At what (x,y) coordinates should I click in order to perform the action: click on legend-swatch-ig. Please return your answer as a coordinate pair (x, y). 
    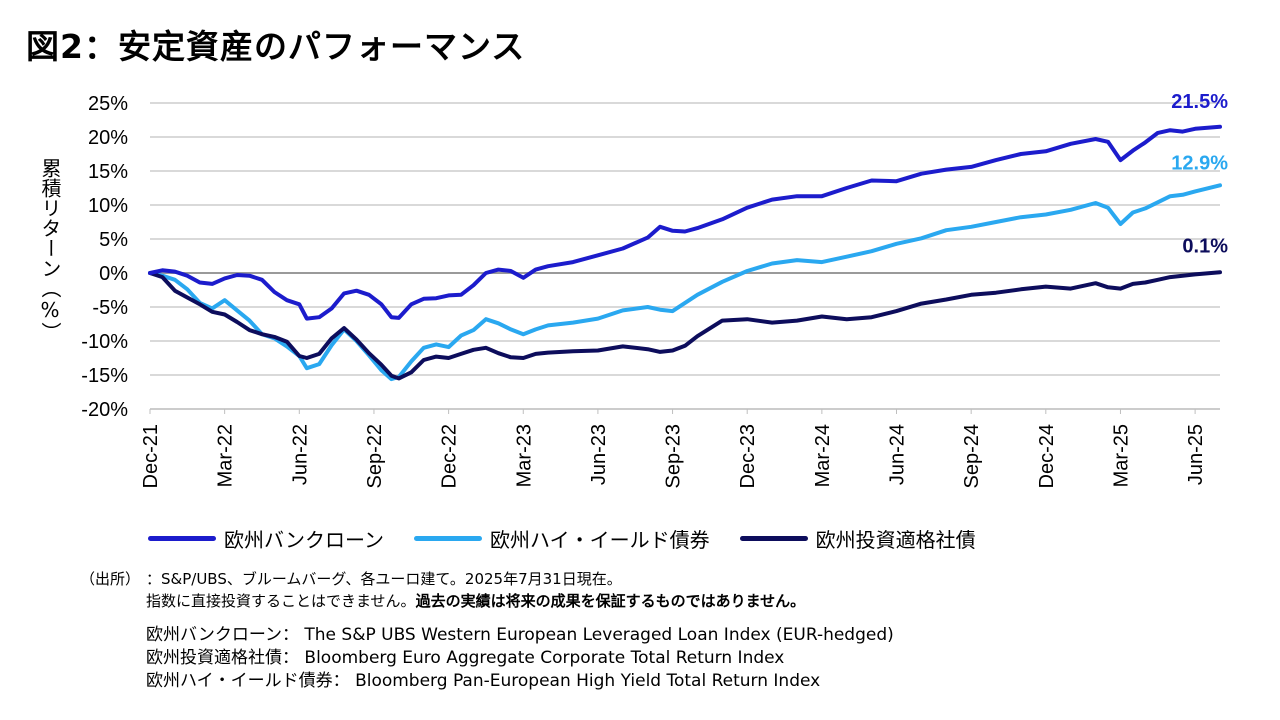
    Looking at the image, I should click on (773, 538).